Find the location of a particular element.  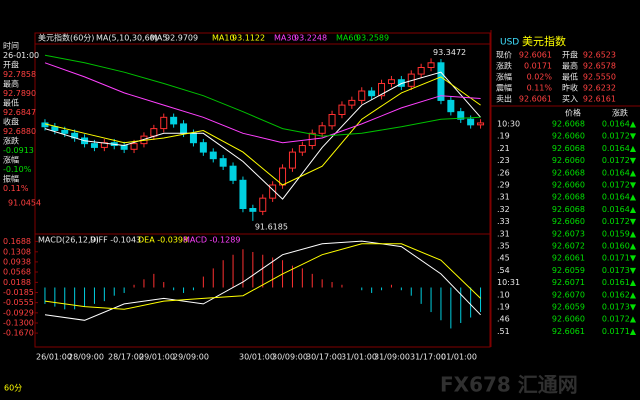

tick-time: .23 is located at coordinates (503, 160).